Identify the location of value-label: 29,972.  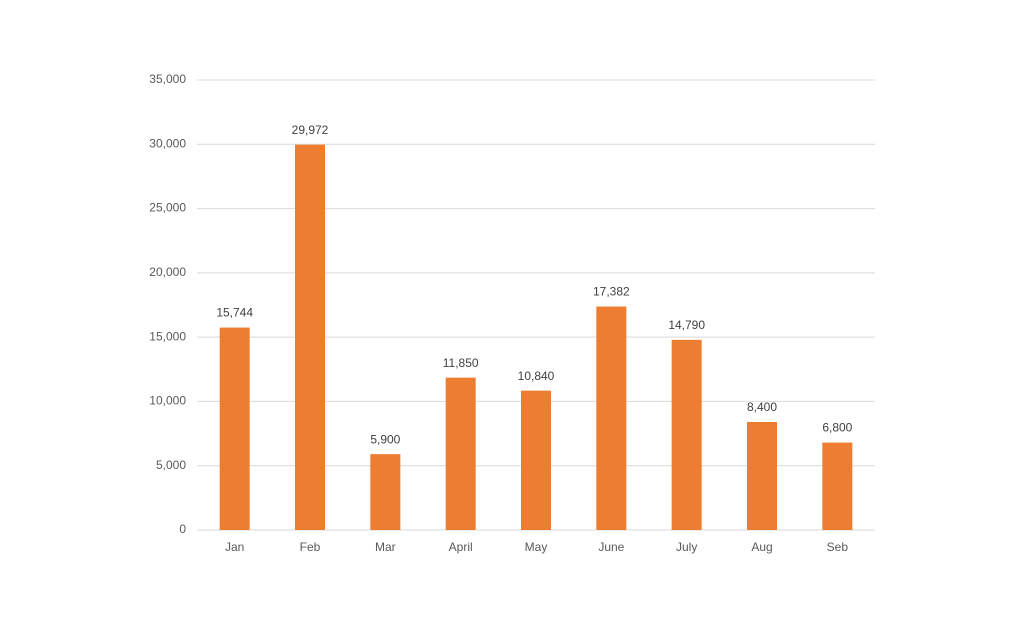
(310, 130).